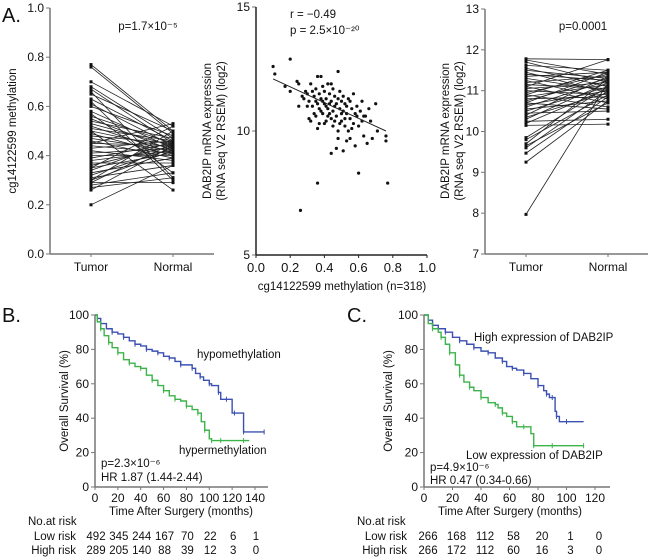 The height and width of the screenshot is (558, 650). Describe the element at coordinates (460, 468) in the screenshot. I see `annotation-p-value: p=4.9×10⁻⁶` at that location.